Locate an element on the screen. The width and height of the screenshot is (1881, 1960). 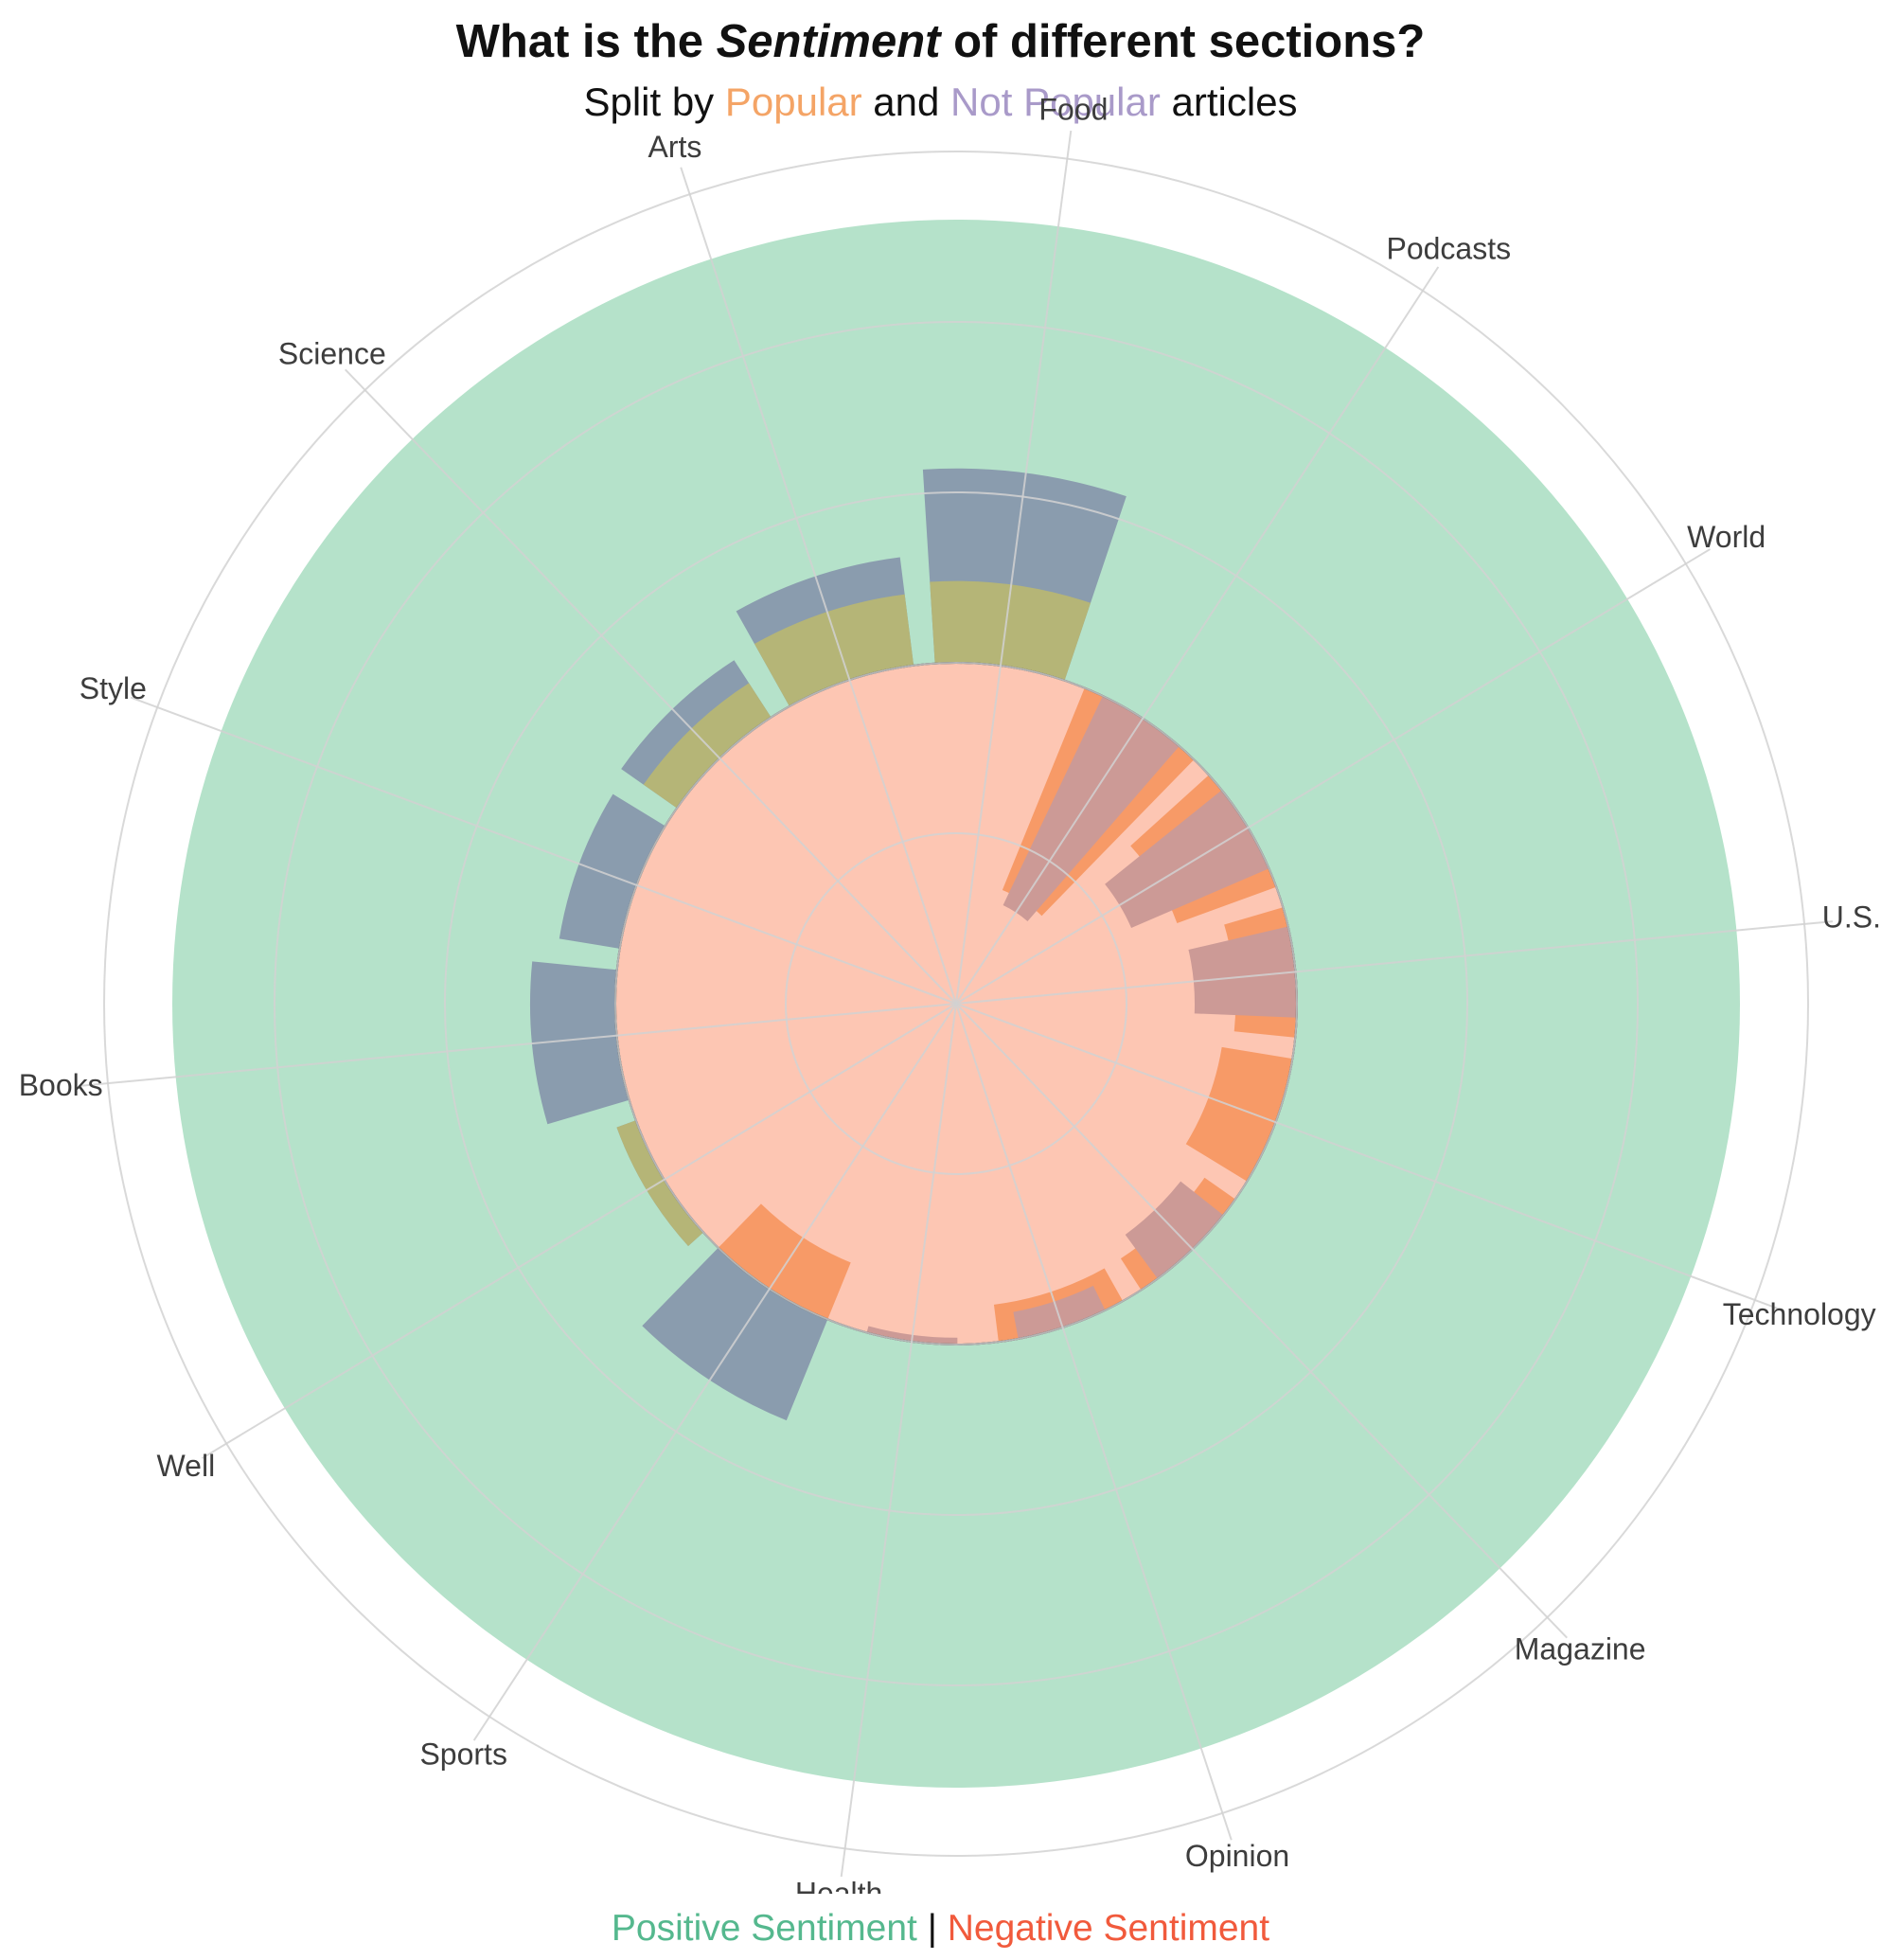
category-label-world: World is located at coordinates (1726, 537).